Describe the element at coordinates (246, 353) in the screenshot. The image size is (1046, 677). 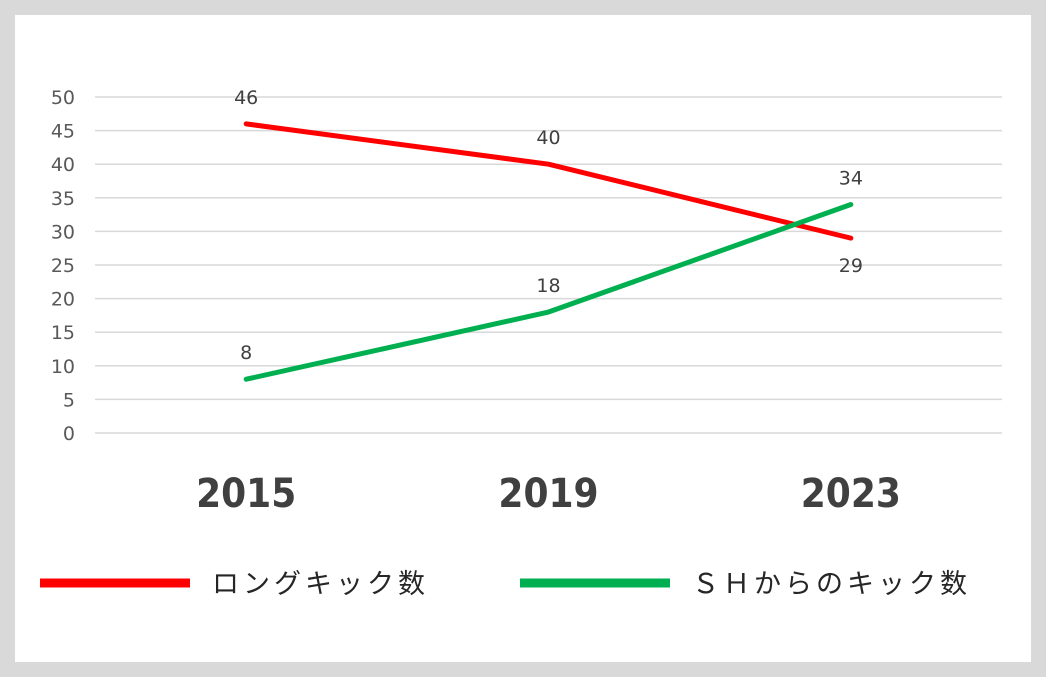
I see `data-label: 8` at that location.